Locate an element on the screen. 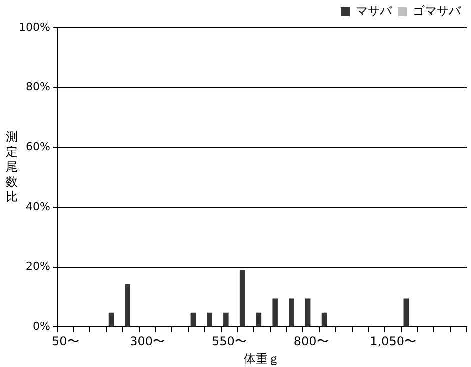 This screenshot has width=471, height=367. x-tick-label: 550〜 is located at coordinates (229, 341).